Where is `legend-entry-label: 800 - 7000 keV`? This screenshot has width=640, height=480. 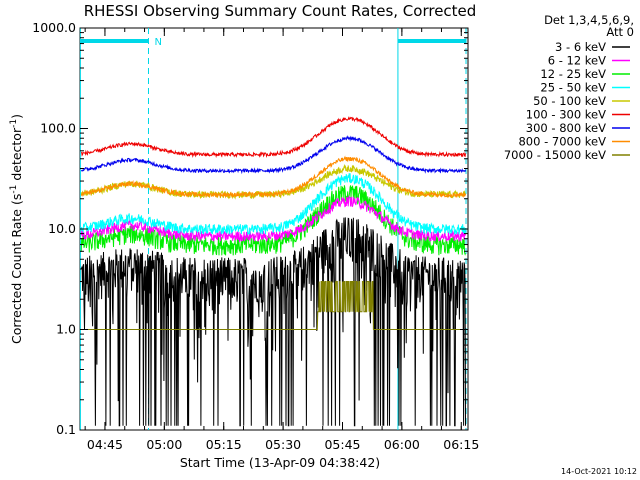
legend-entry-label: 800 - 7000 keV is located at coordinates (562, 142).